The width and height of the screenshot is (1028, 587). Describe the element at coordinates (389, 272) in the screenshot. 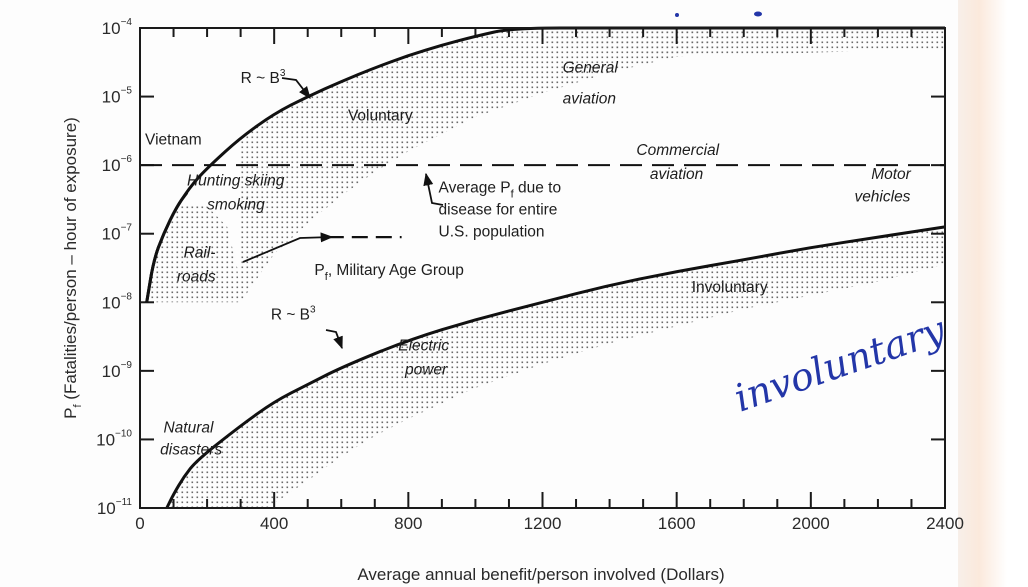

I see `annotation-military: Pf, Military Age Group` at that location.